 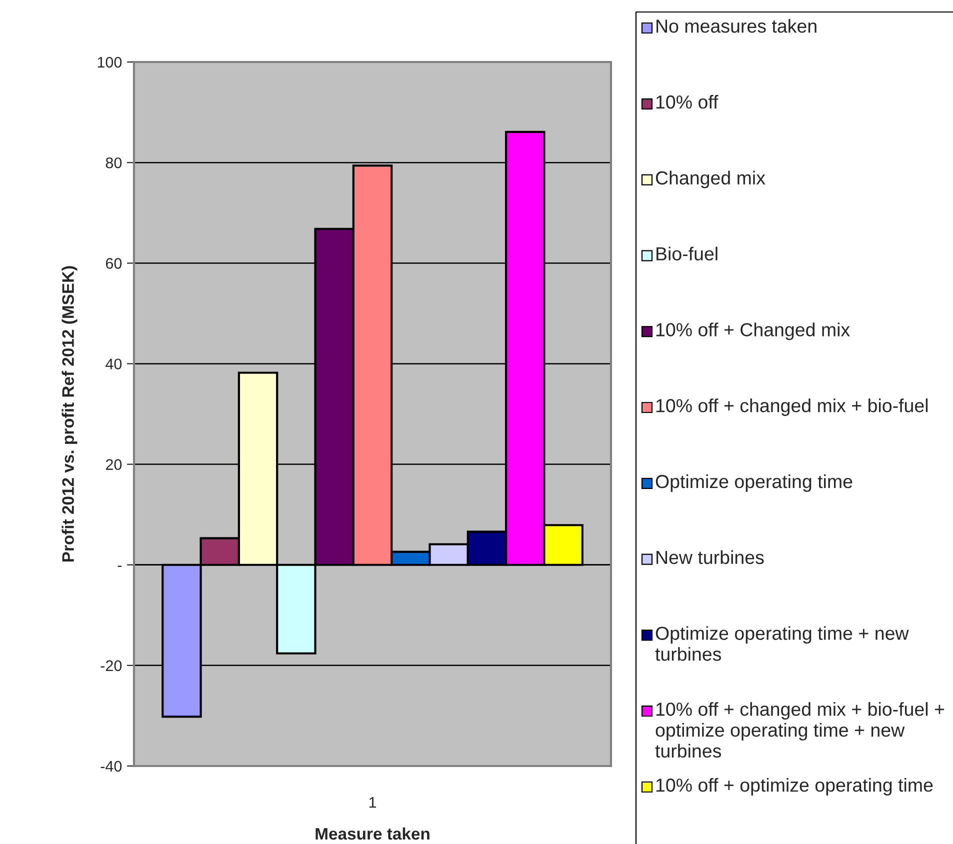 I want to click on legend-label: 10% off + changed mix + bio-fuel, so click(x=792, y=407).